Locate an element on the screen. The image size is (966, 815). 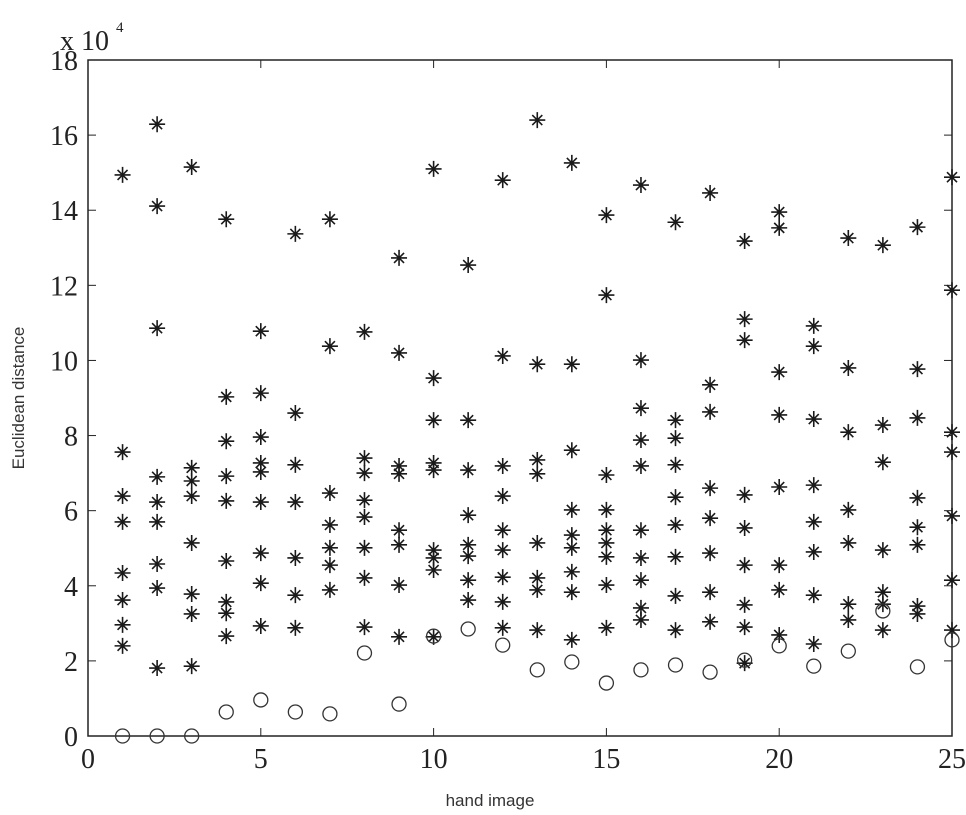
y-tick-label: 16 is located at coordinates (64, 136).